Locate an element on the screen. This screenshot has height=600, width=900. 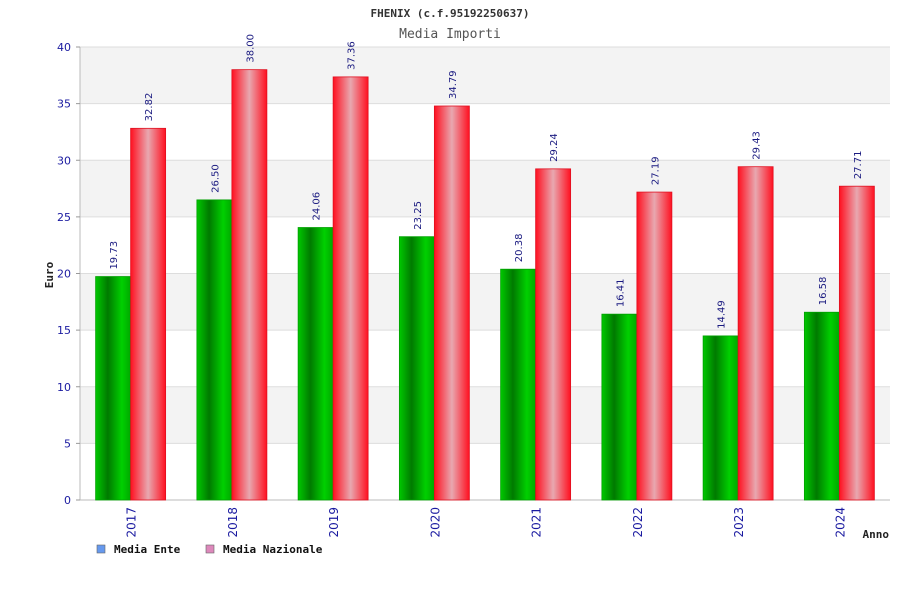
data-label: 14.49 is located at coordinates (722, 314).